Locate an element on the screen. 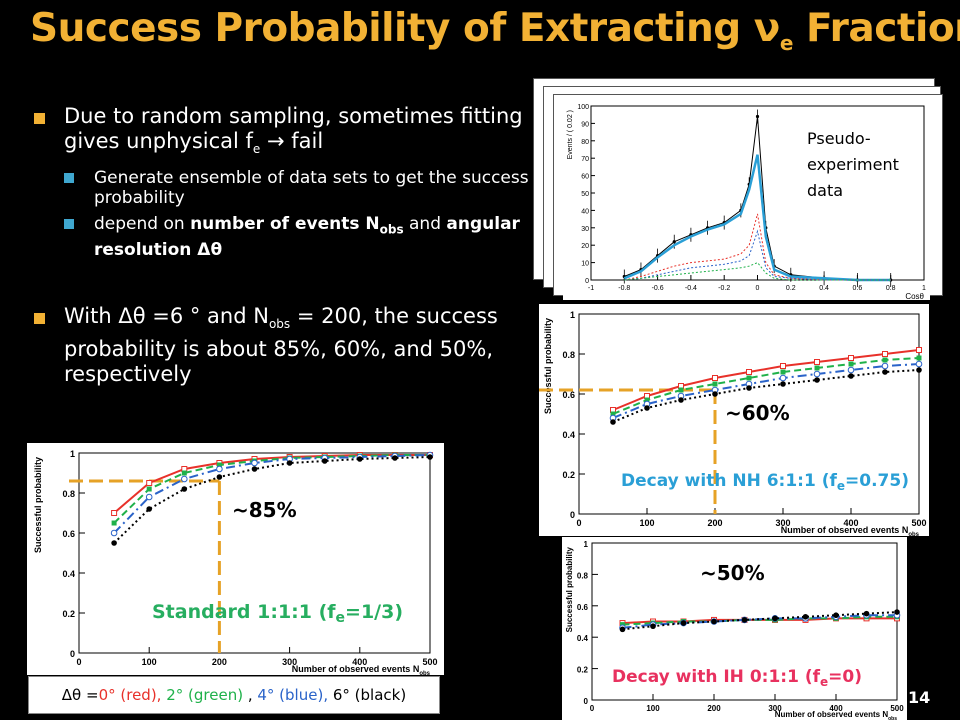 The image size is (960, 720). y-tick-label: 90 is located at coordinates (585, 124).